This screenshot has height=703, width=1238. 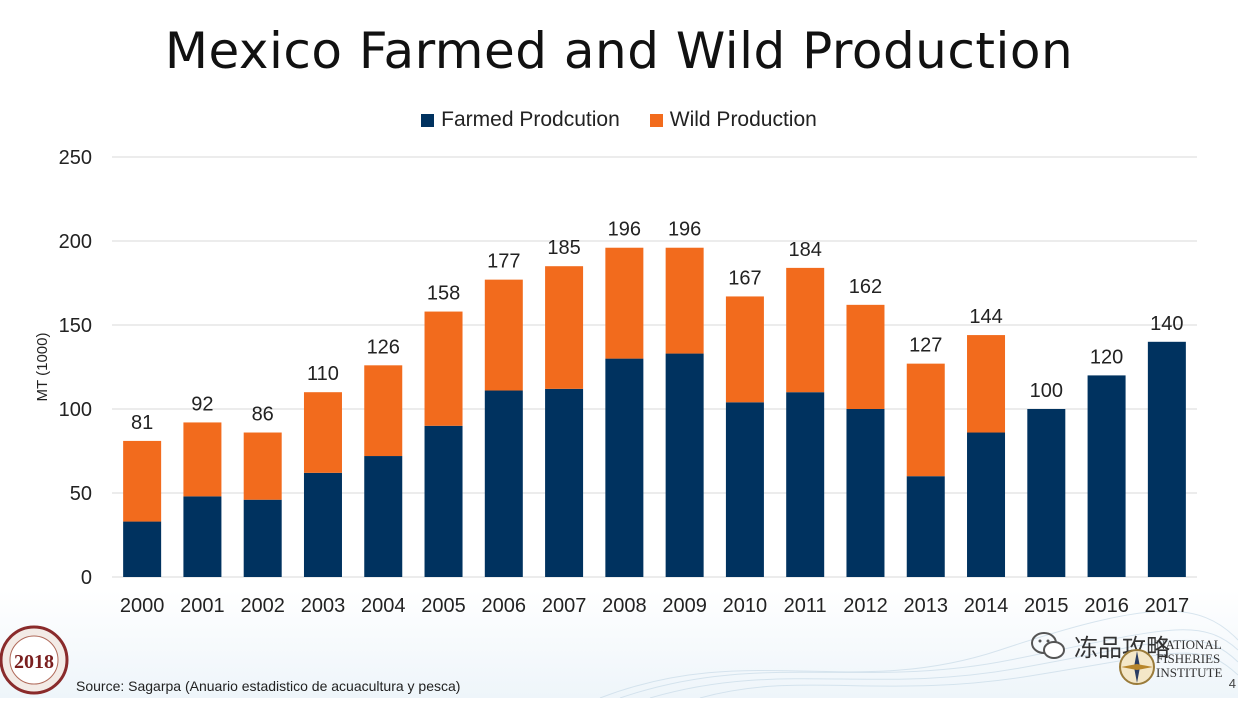 I want to click on data-label-total: 158, so click(x=443, y=294).